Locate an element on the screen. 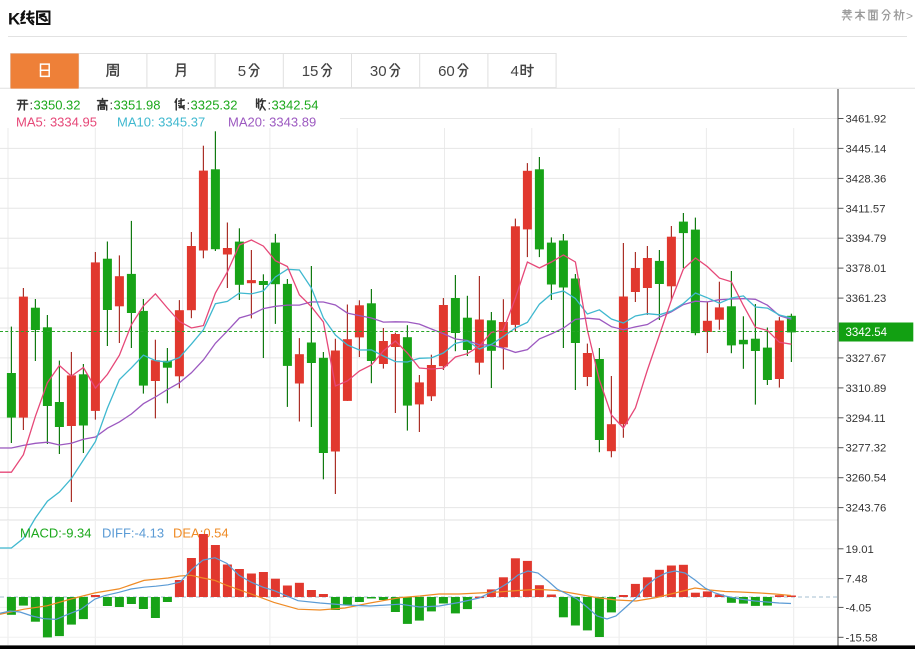 The height and width of the screenshot is (654, 915). svg-text: K is located at coordinates (14, 19).